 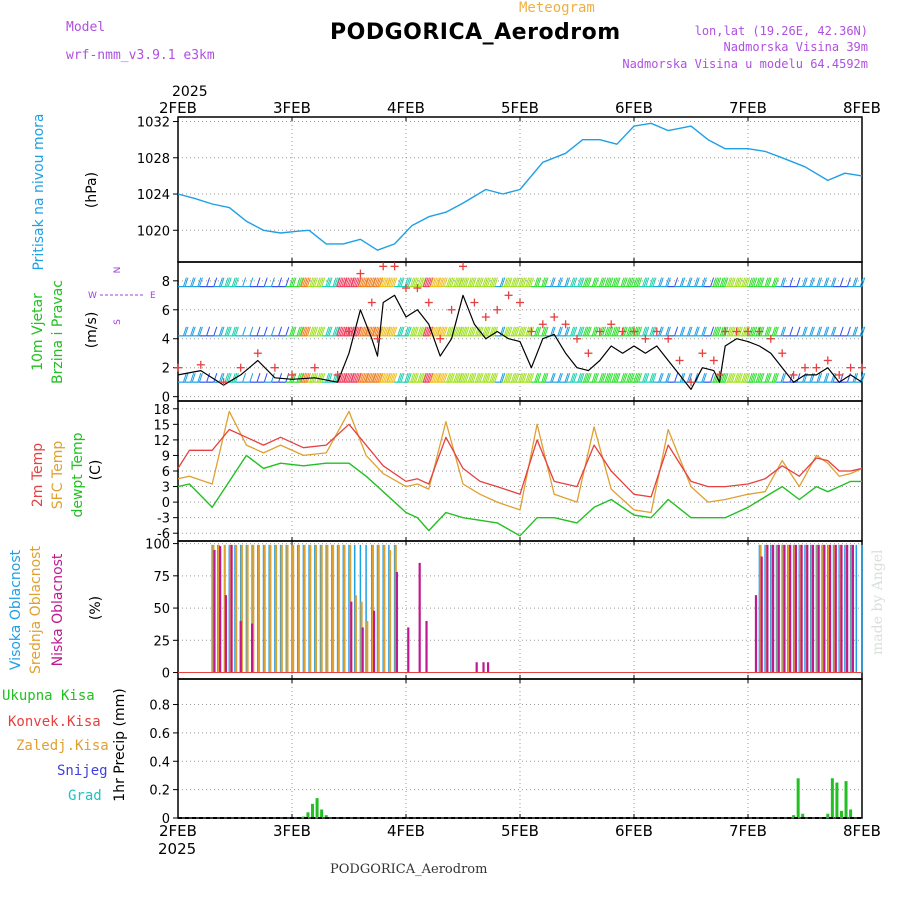 What do you see at coordinates (178, 831) in the screenshot?
I see `x-tick-label-bottom: 2FEB` at bounding box center [178, 831].